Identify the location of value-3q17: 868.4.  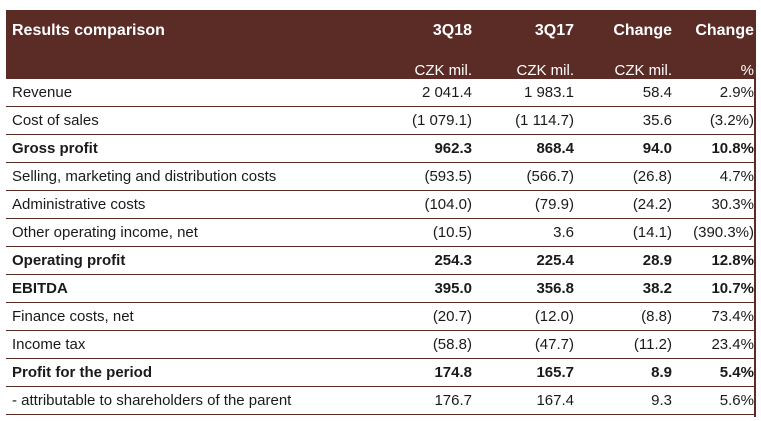
(555, 148).